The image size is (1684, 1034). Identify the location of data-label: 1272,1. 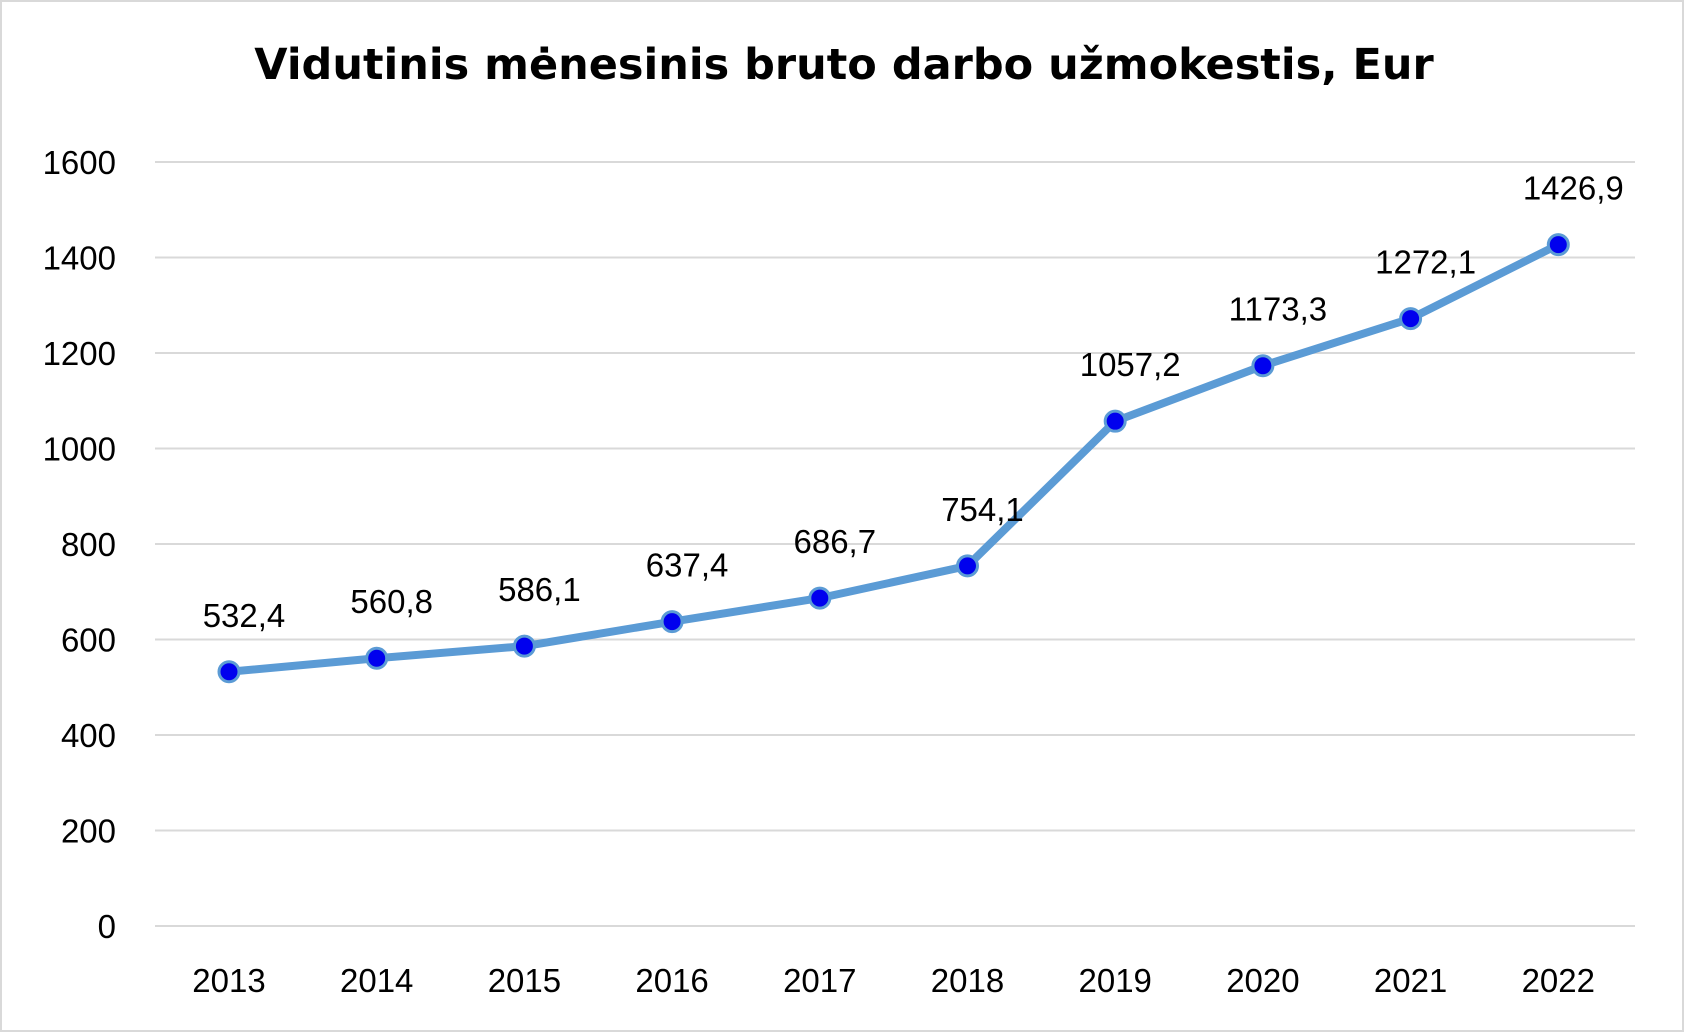
(1425, 262).